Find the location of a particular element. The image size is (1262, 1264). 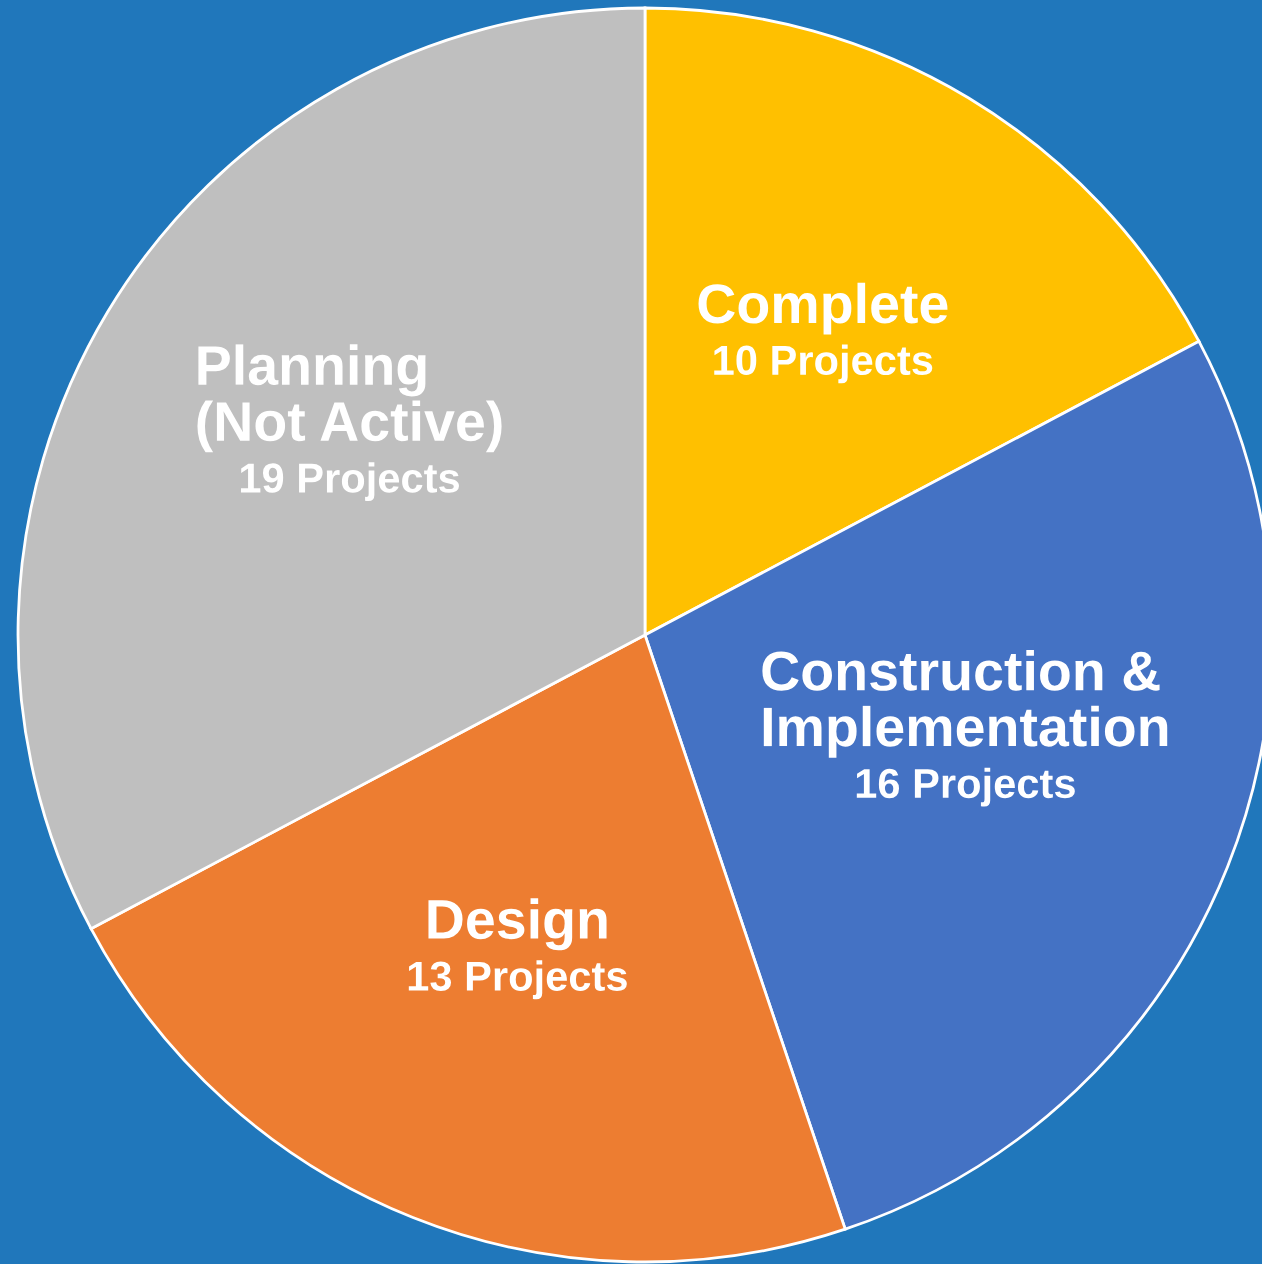

slice-label: Planning (Not Active) is located at coordinates (349, 398).